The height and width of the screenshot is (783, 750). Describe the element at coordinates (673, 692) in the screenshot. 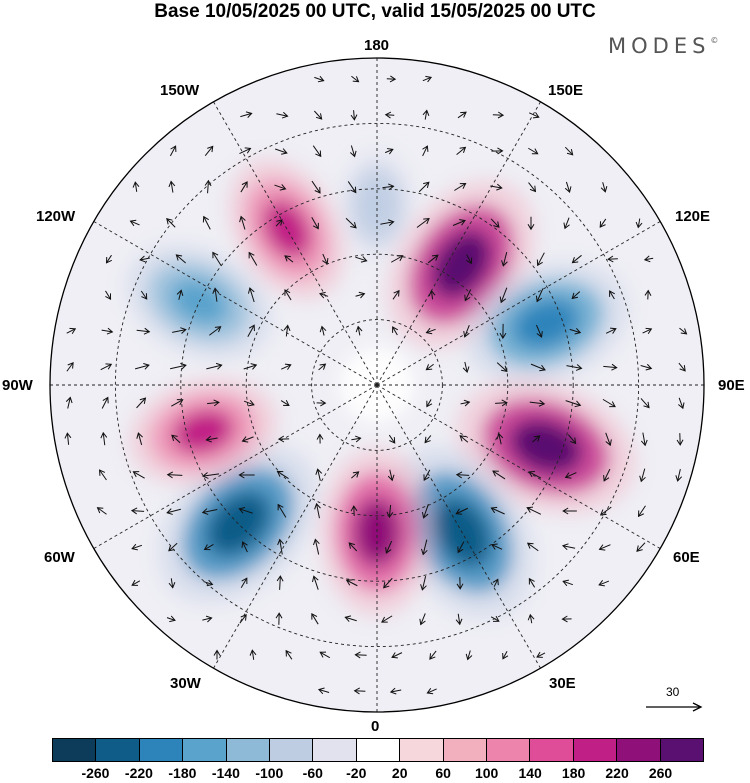

I see `reference-vector-label: 30` at that location.